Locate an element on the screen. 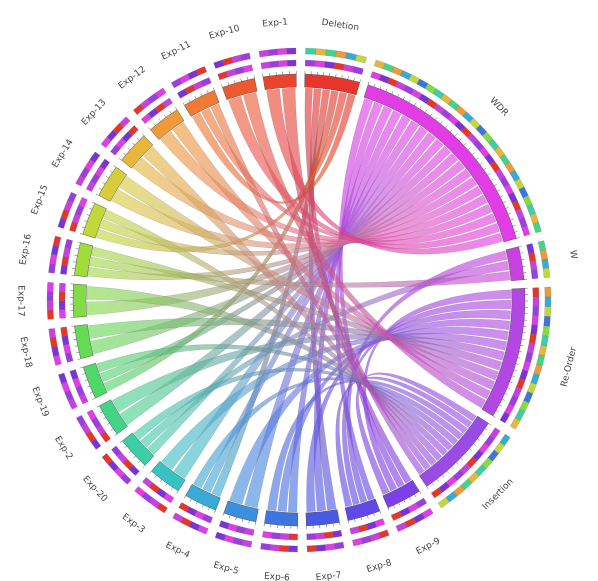 Image resolution: width=598 pixels, height=581 pixels. segment-label: W is located at coordinates (572, 254).